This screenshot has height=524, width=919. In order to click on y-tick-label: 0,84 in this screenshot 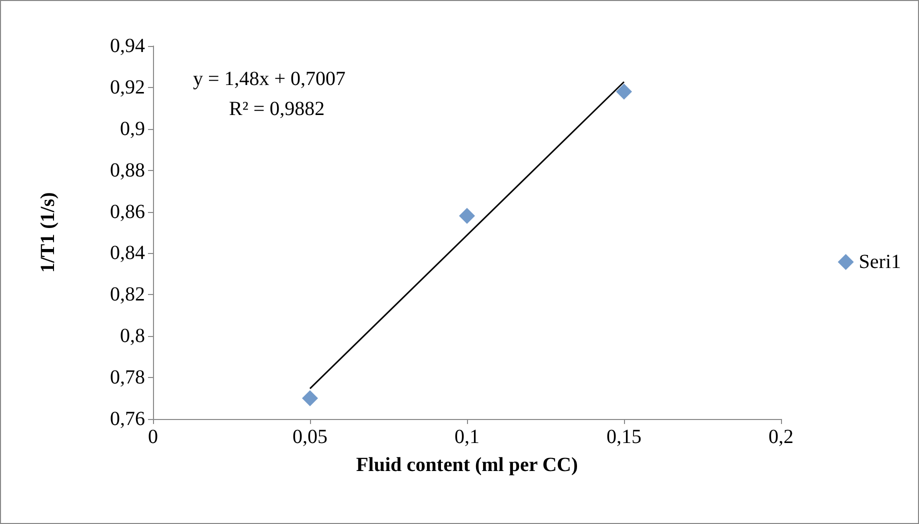, I will do `click(127, 253)`.